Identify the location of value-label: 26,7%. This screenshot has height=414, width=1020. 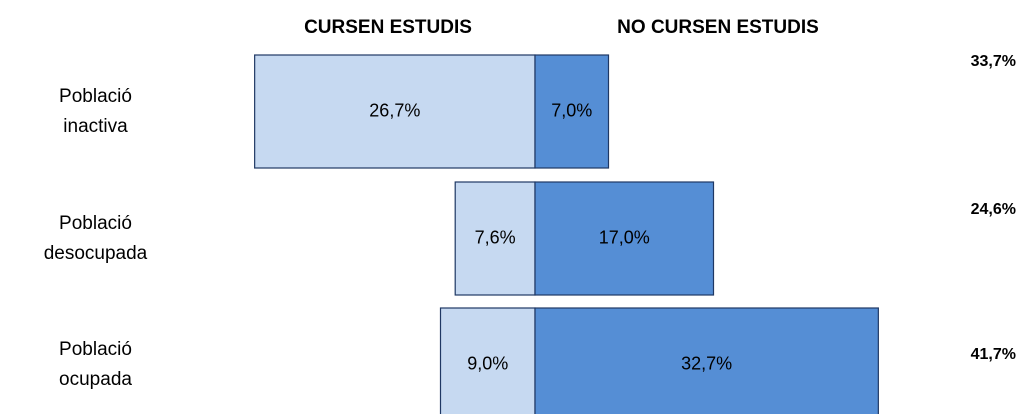
(394, 110).